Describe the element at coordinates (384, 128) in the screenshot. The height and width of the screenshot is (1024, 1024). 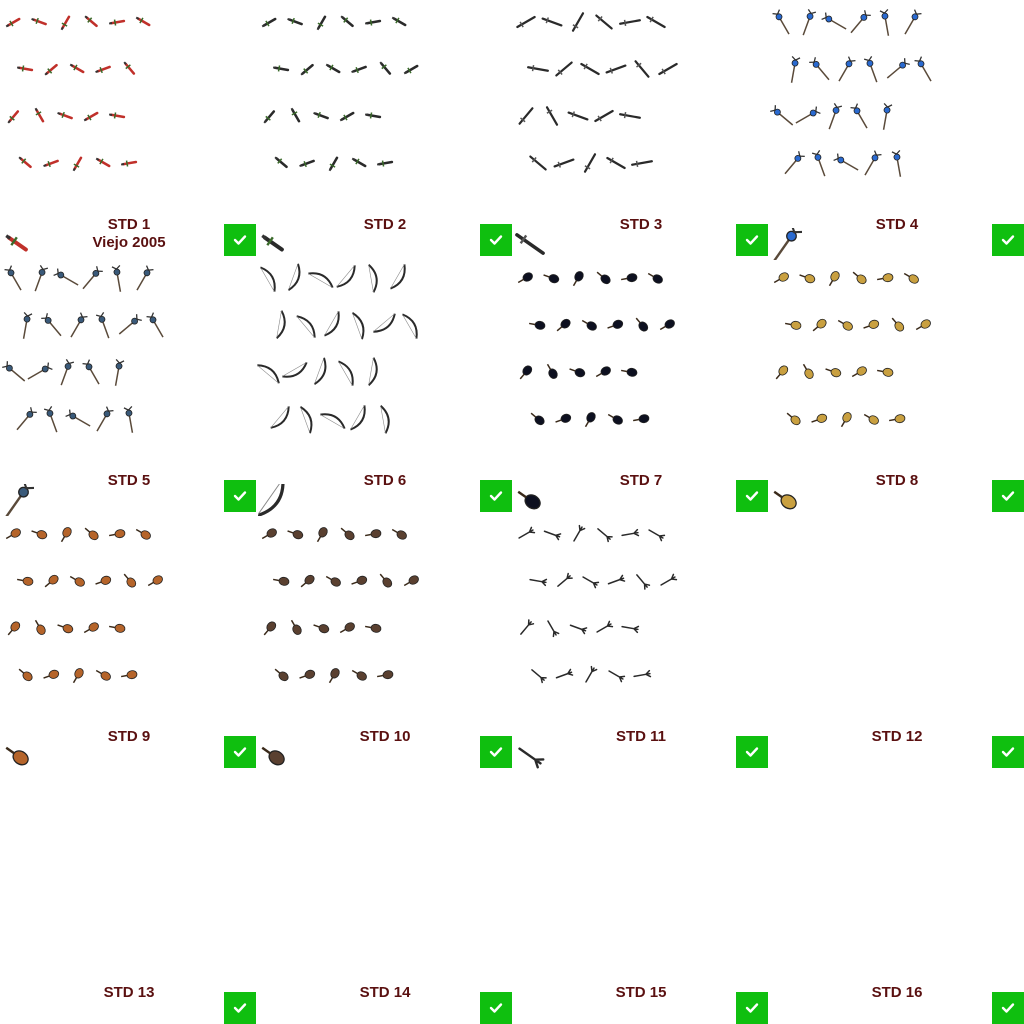
I see `sprite-cell: STD 2` at that location.